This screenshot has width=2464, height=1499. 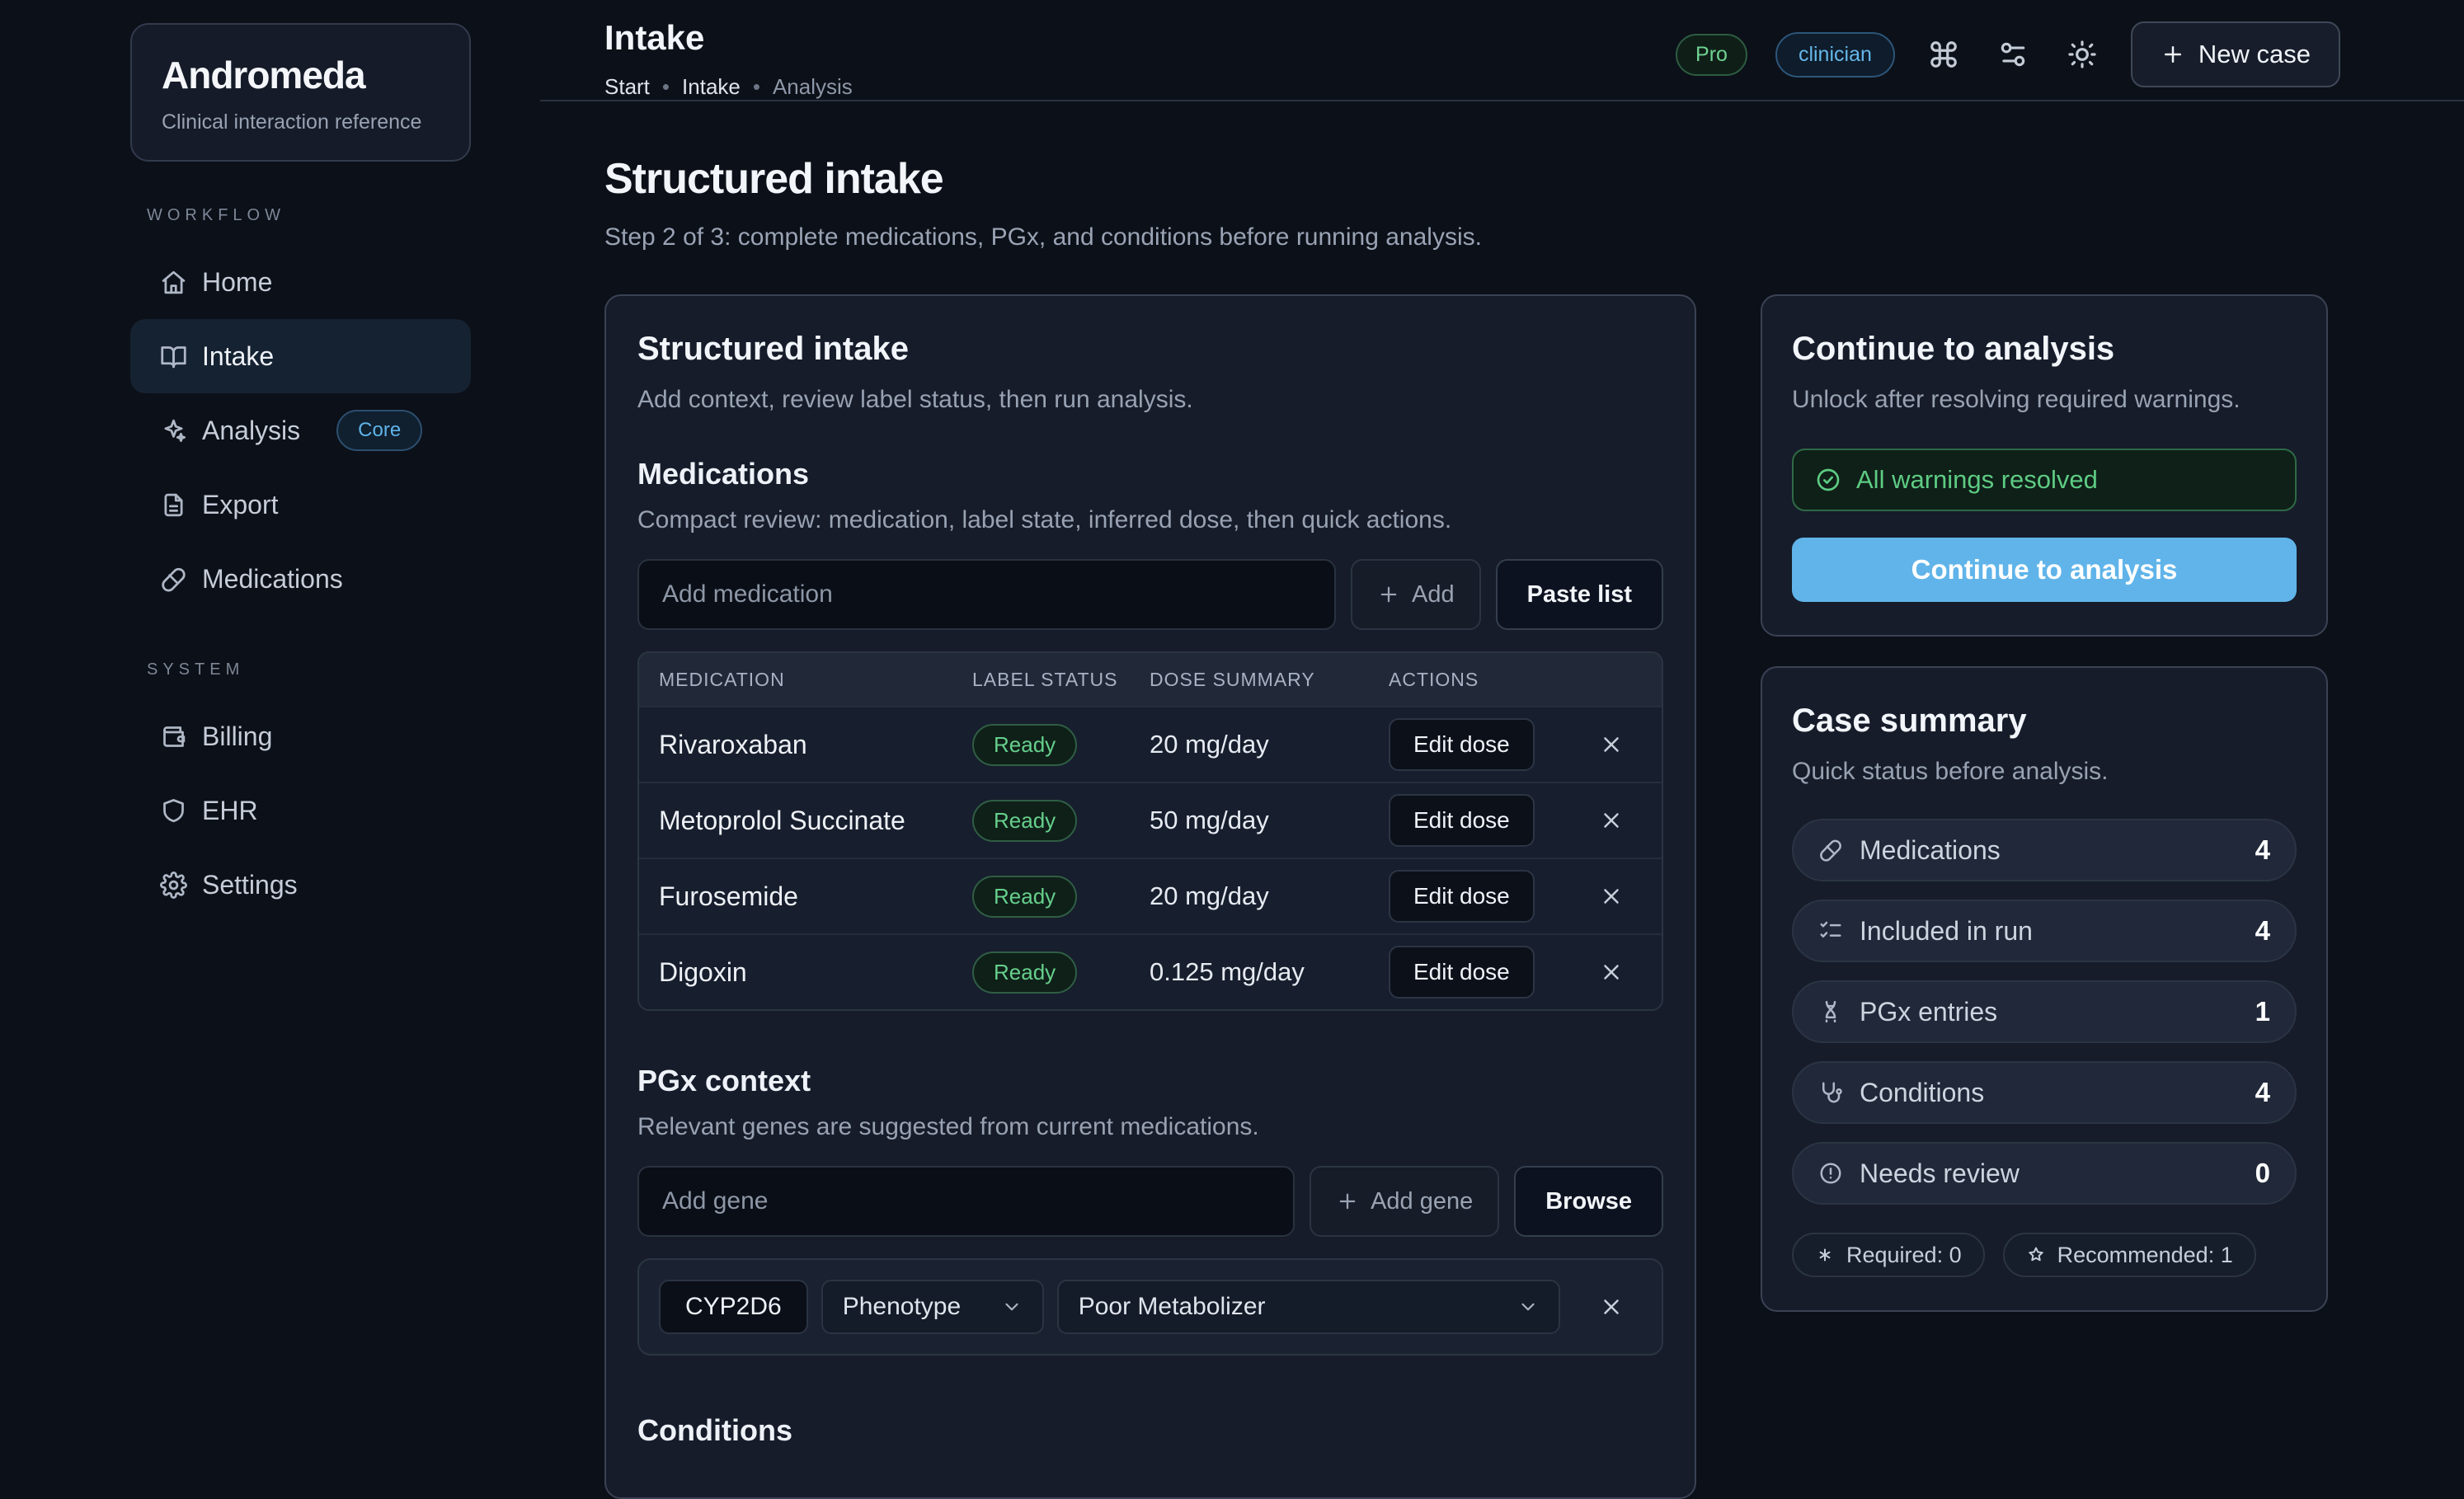 What do you see at coordinates (1946, 930) in the screenshot?
I see `summary-item-label: Included in run` at bounding box center [1946, 930].